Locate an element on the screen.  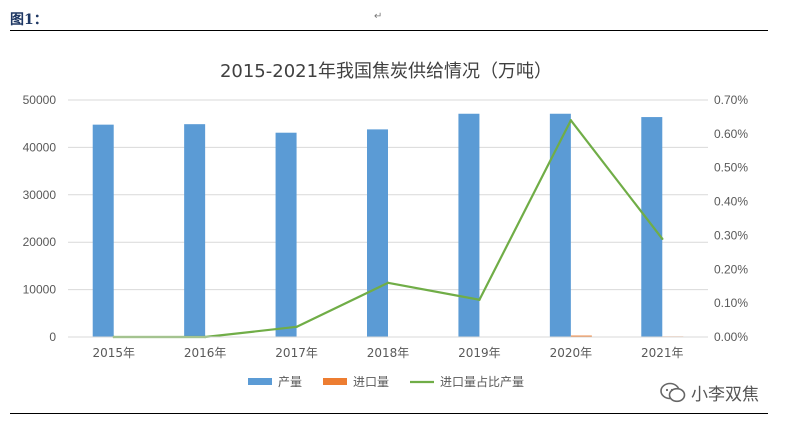
bar-import is located at coordinates (581, 336).